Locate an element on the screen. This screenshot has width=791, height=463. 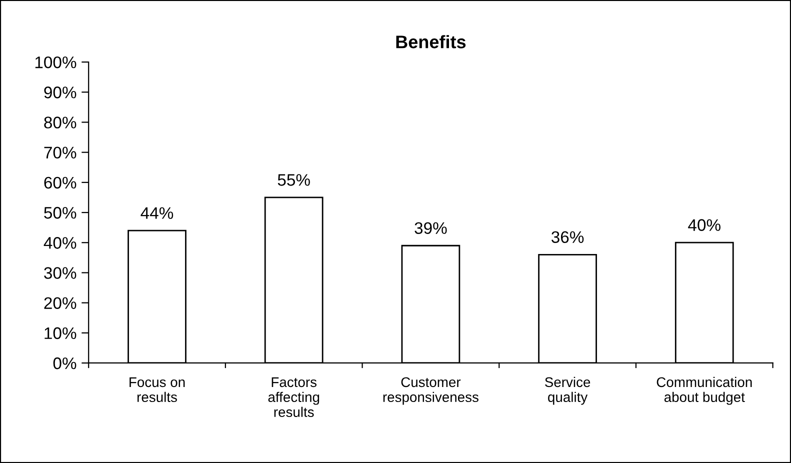
y-tick-label: 60% is located at coordinates (60, 182).